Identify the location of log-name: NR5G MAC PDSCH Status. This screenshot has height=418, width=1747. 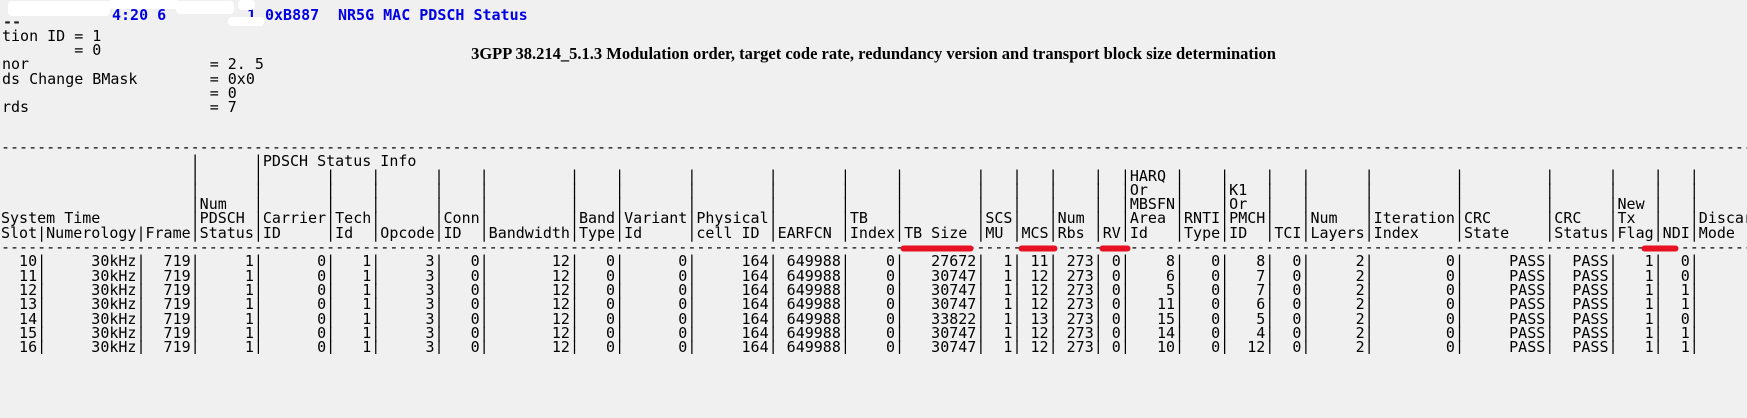
(433, 15).